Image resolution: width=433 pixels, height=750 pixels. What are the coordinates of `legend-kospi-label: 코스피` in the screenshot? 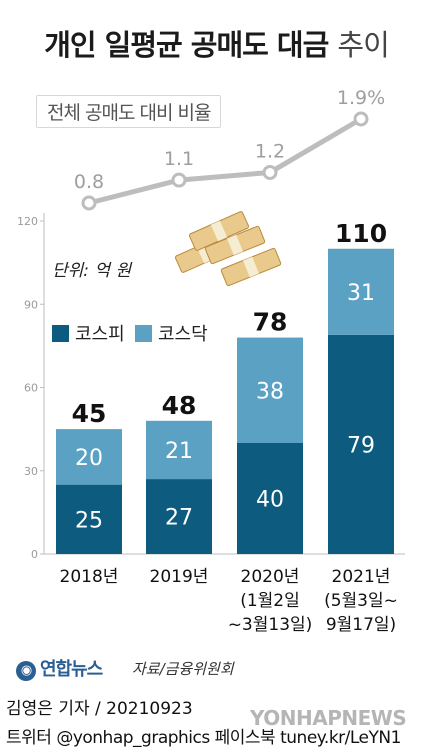 It's located at (100, 334).